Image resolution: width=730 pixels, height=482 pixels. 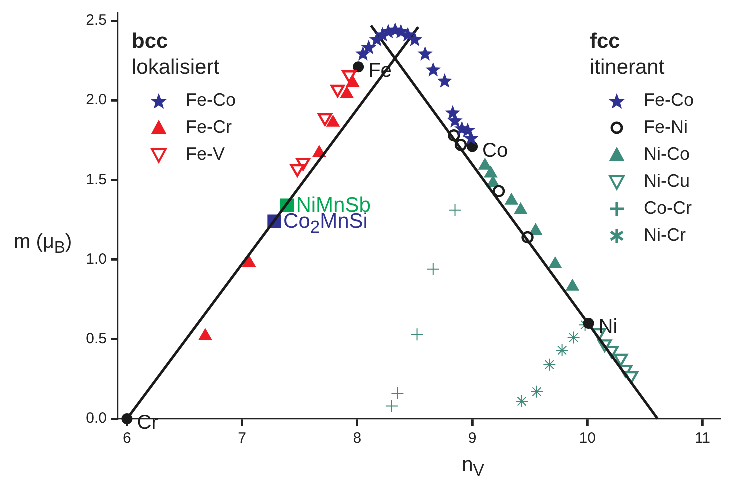 I want to click on x-axis-title: n$_{V}$, so click(x=473, y=467).